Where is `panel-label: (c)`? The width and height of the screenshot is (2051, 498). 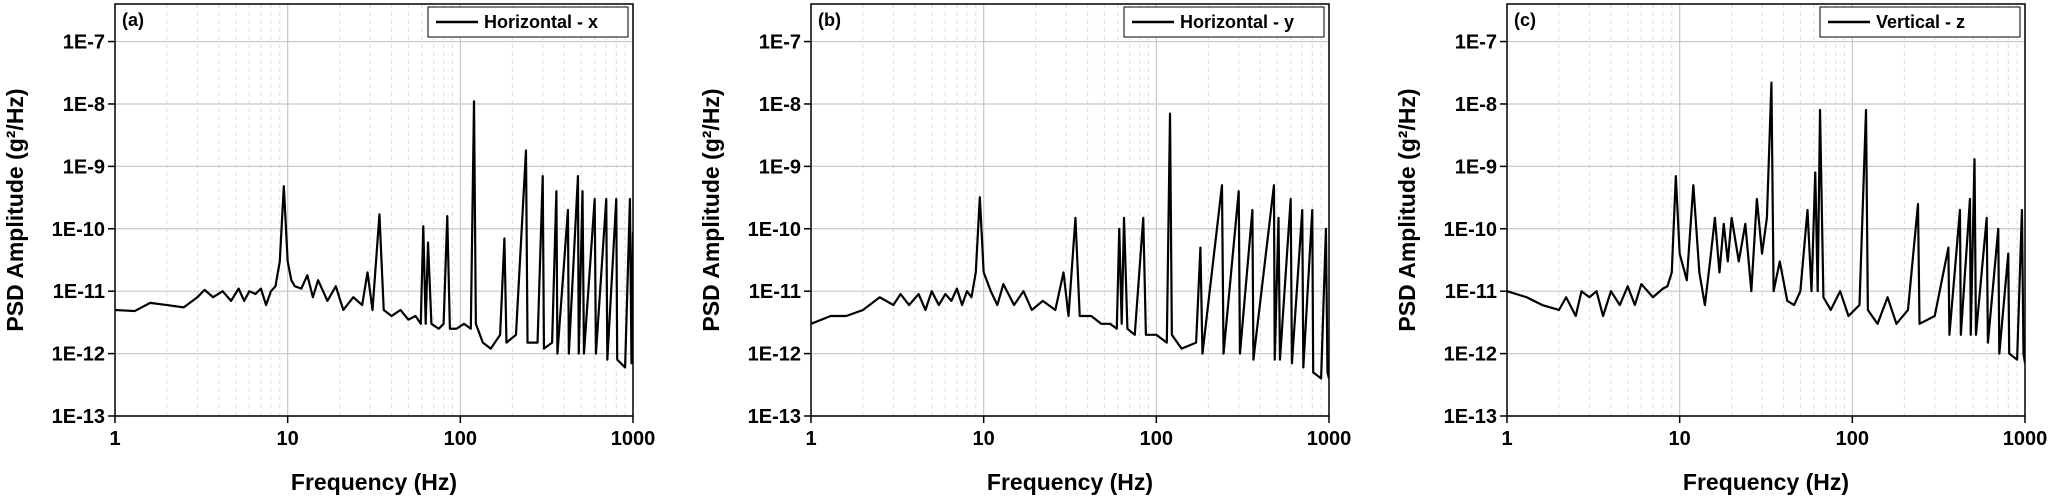
panel-label: (c) is located at coordinates (1525, 20).